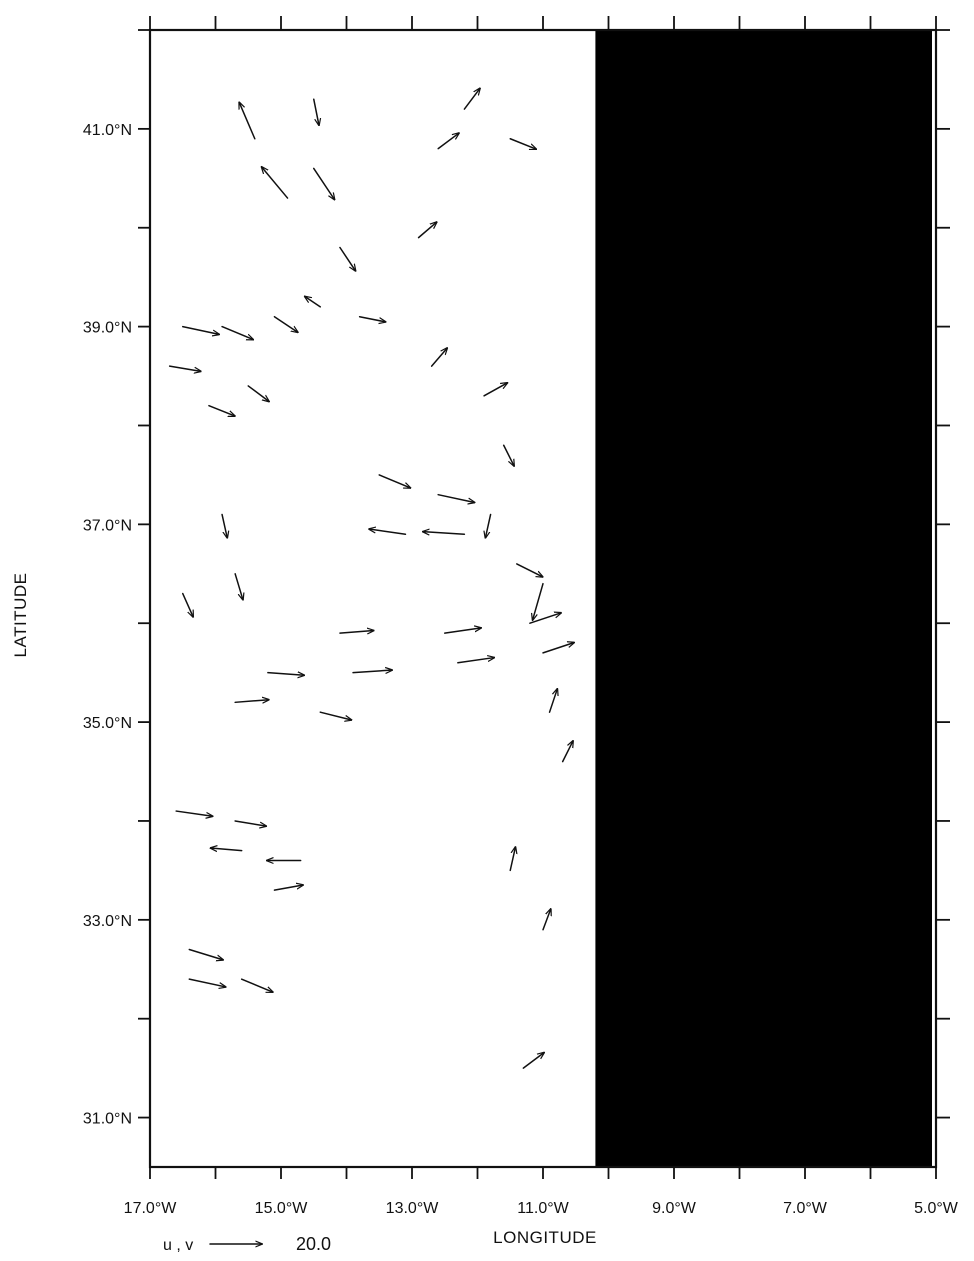  I want to click on x-tick-label: 11.0°W, so click(543, 1208).